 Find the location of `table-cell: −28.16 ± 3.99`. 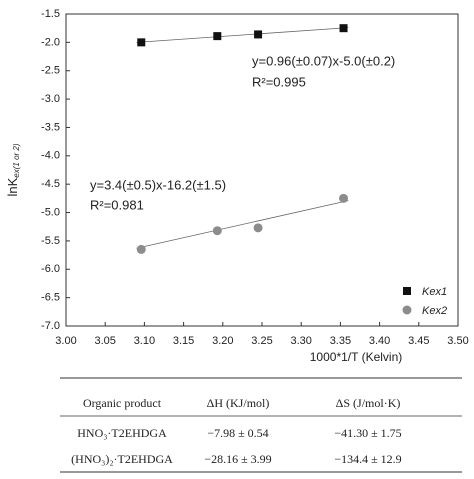

table-cell: −28.16 ± 3.99 is located at coordinates (237, 459).